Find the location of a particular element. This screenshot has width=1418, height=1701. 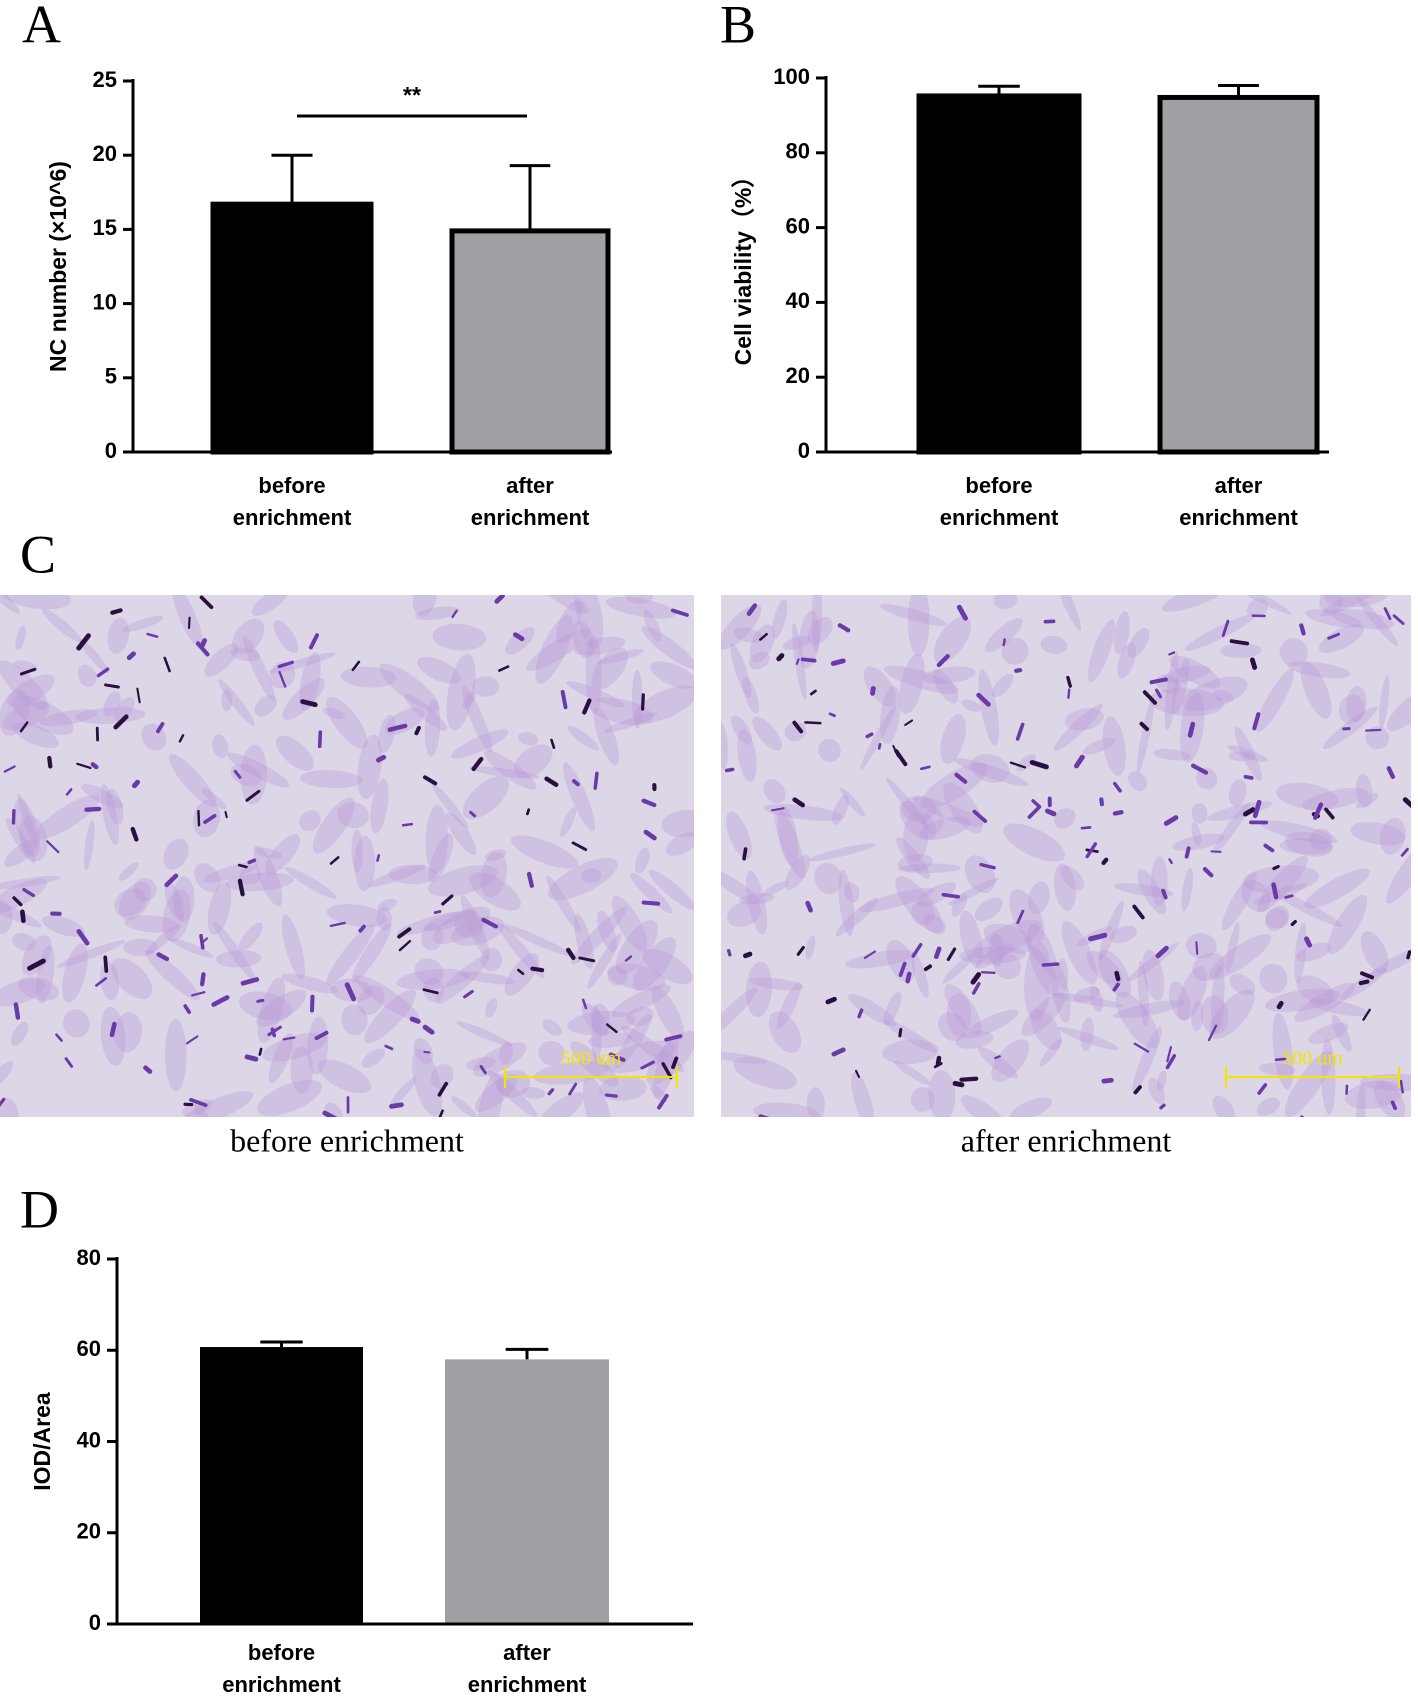

y-tick-label: 15 is located at coordinates (105, 227).